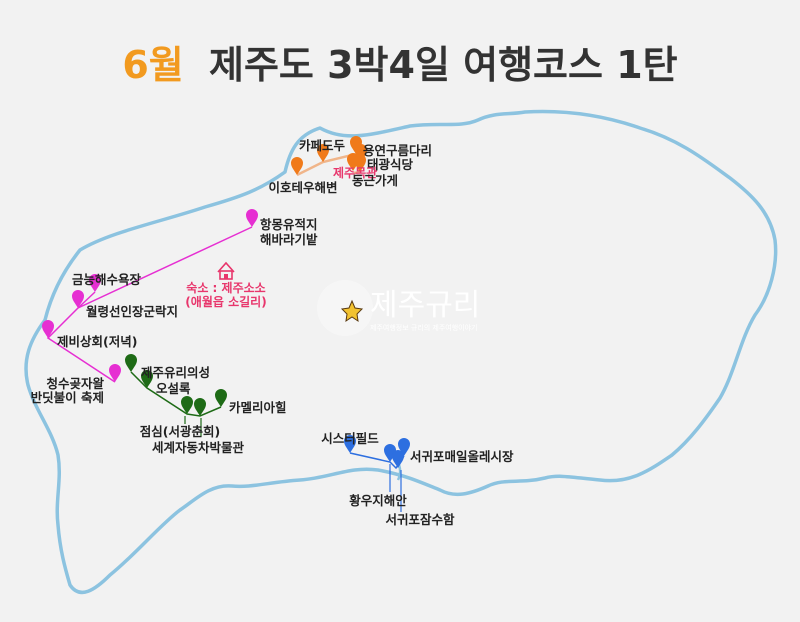  I want to click on label-osulloc: 오설록, so click(173, 388).